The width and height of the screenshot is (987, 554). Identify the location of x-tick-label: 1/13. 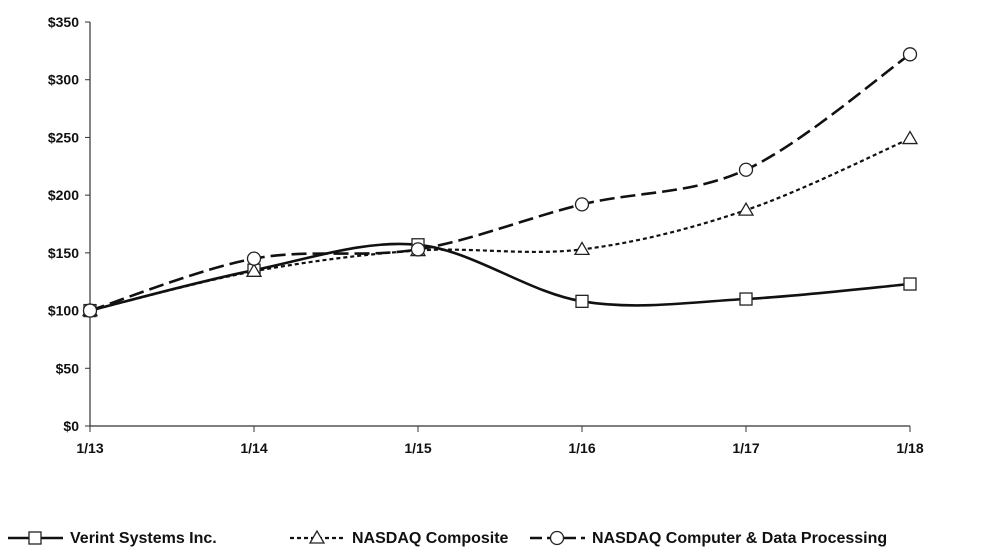
(89, 448).